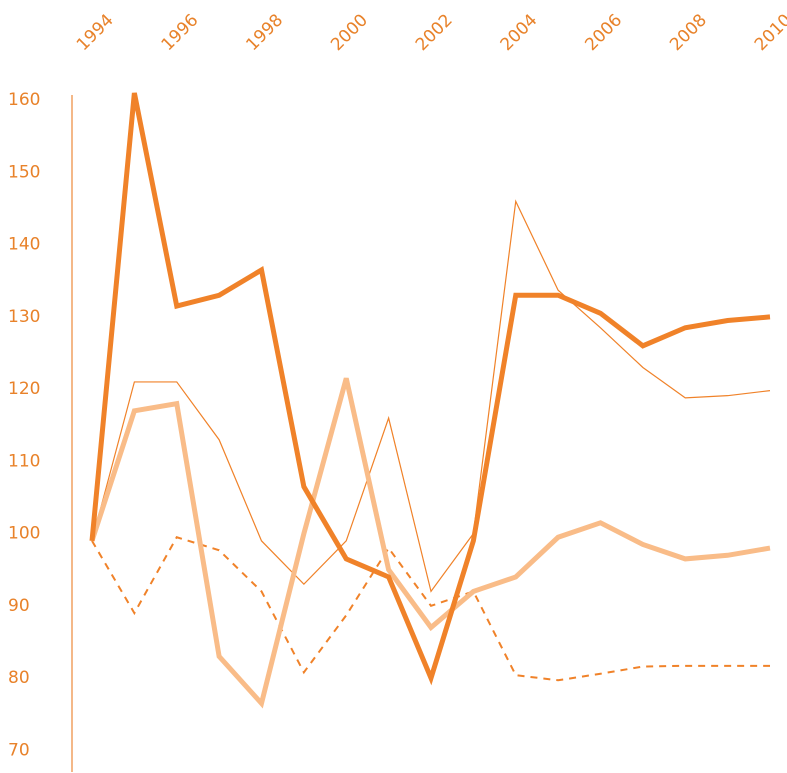  I want to click on y-tick-label: 130, so click(24, 317).